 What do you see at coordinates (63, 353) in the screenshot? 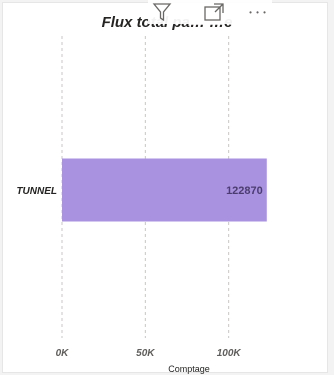
I see `x-tick-label: 0K` at bounding box center [63, 353].